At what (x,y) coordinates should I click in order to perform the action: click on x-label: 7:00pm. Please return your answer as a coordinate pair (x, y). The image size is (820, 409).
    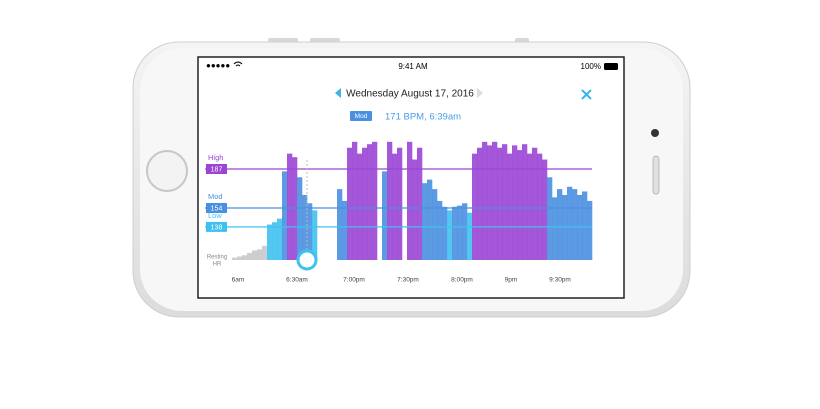
    Looking at the image, I should click on (354, 280).